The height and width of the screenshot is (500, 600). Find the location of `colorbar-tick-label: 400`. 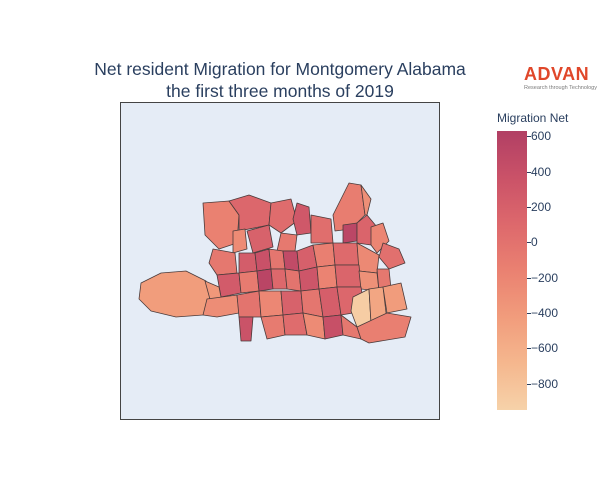

colorbar-tick-label: 400 is located at coordinates (541, 171).